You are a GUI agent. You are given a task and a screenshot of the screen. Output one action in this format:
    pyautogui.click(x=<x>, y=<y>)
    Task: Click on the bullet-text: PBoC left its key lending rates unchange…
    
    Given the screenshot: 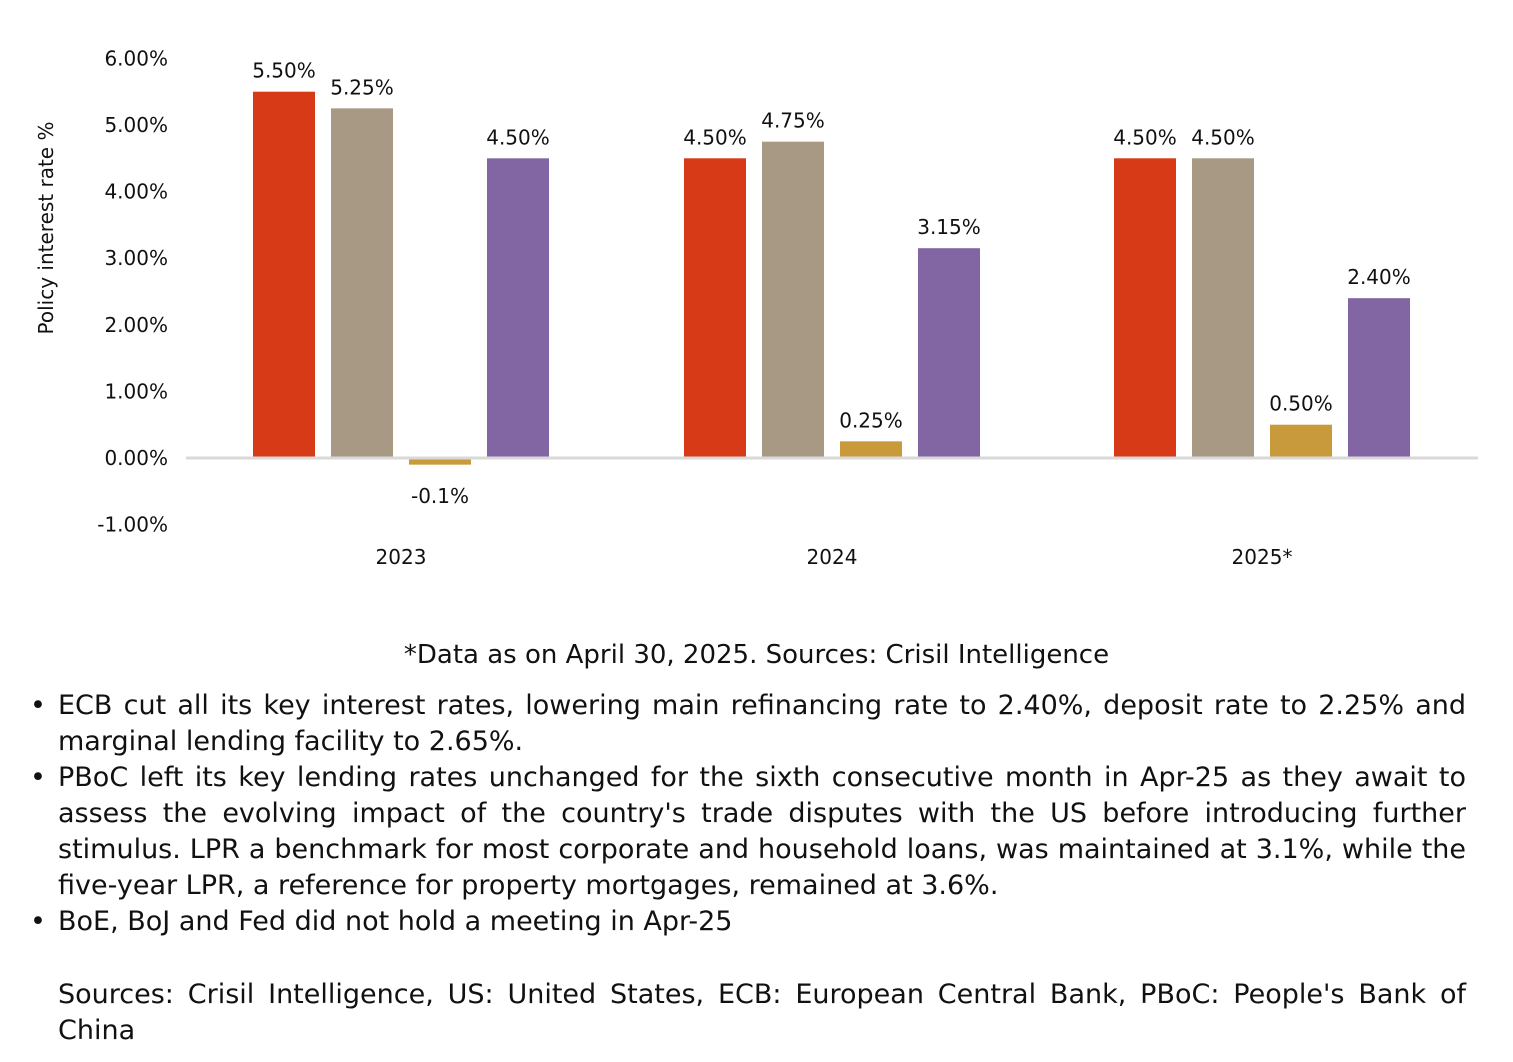 What is the action you would take?
    pyautogui.click(x=762, y=831)
    